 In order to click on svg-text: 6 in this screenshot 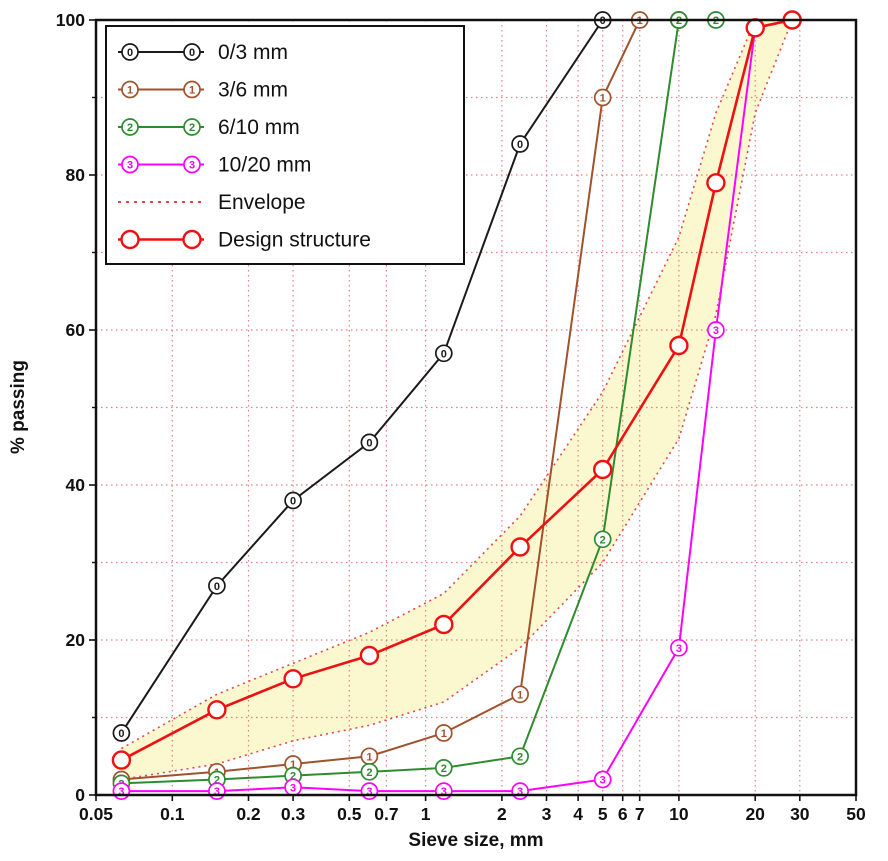, I will do `click(623, 814)`.